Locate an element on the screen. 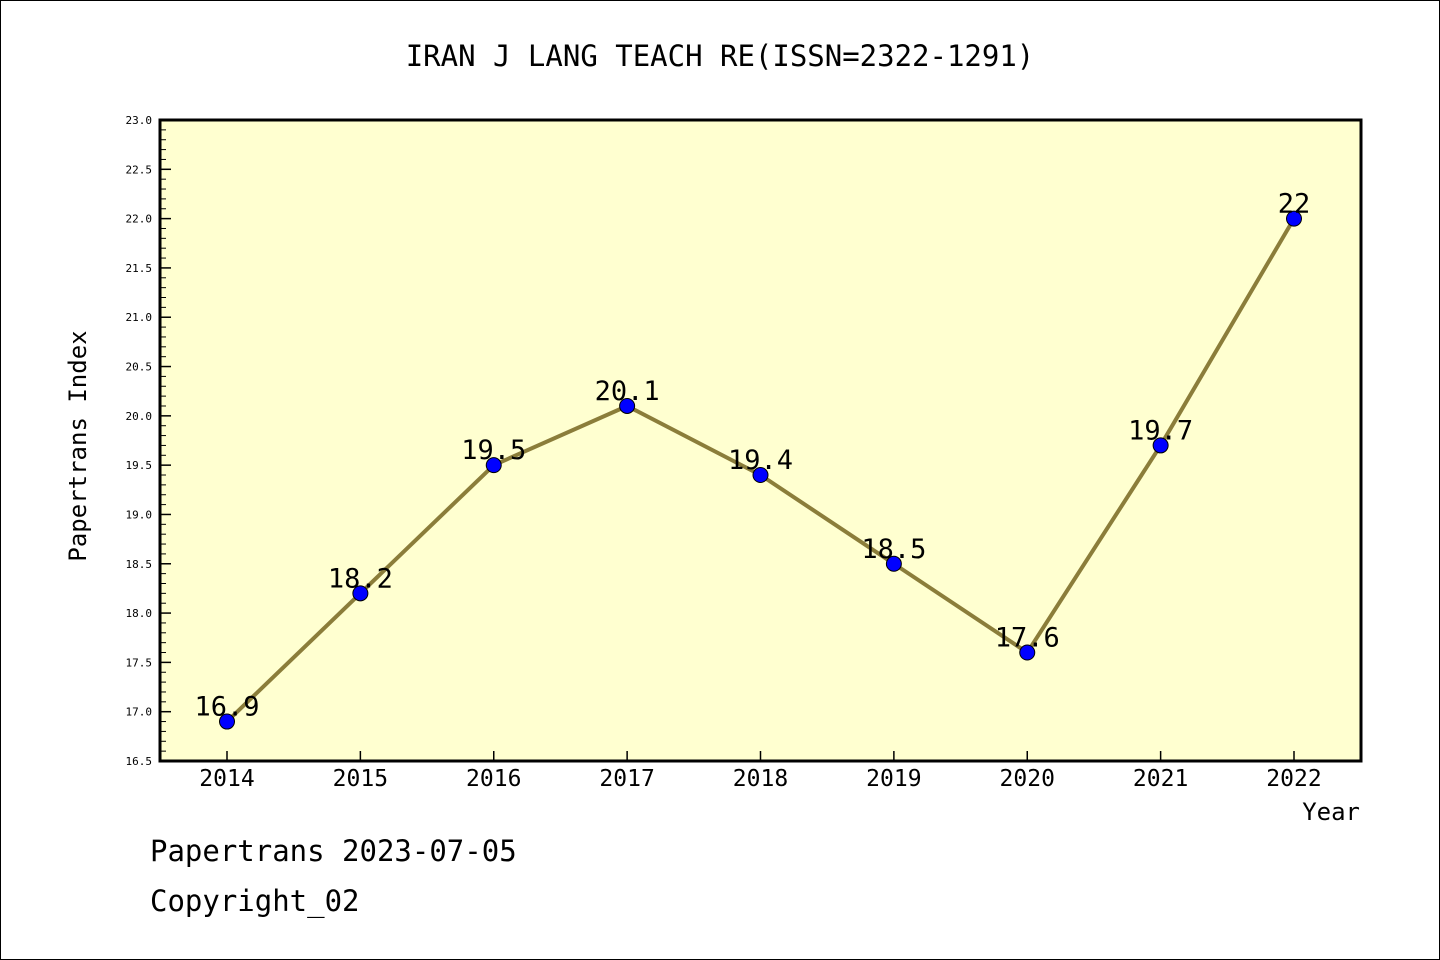  x-ticks is located at coordinates (760, 756).